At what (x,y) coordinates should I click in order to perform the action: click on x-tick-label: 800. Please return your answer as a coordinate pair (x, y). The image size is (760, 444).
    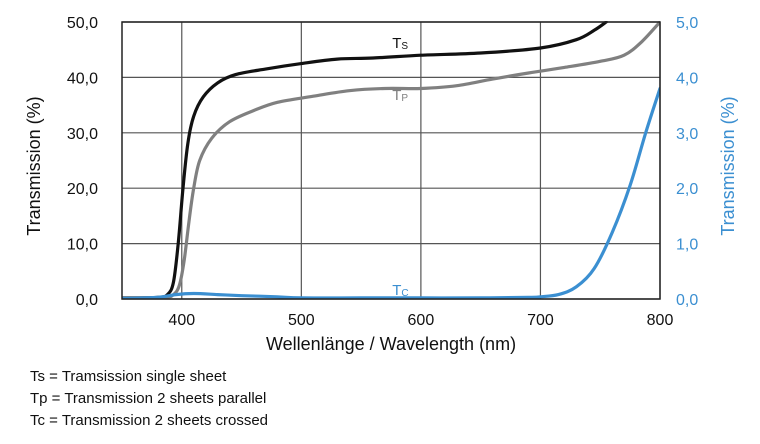
    Looking at the image, I should click on (660, 320).